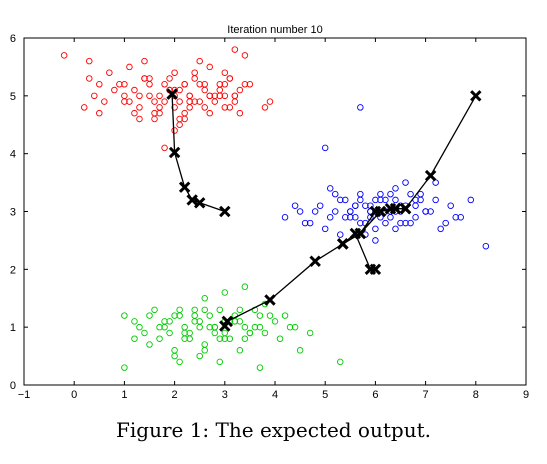 This screenshot has height=464, width=547. Describe the element at coordinates (13, 328) in the screenshot. I see `y-tick-label: 1` at that location.